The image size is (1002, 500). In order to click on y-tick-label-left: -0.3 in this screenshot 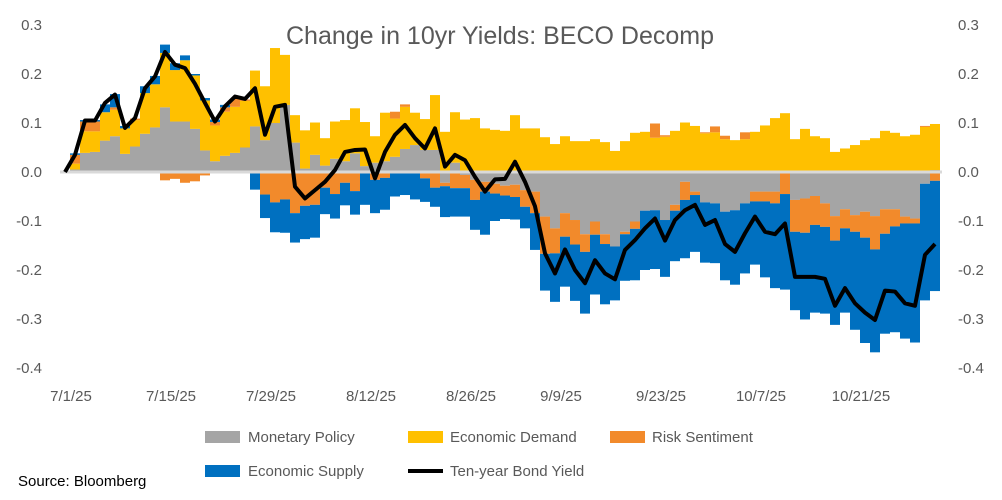, I will do `click(29, 319)`.